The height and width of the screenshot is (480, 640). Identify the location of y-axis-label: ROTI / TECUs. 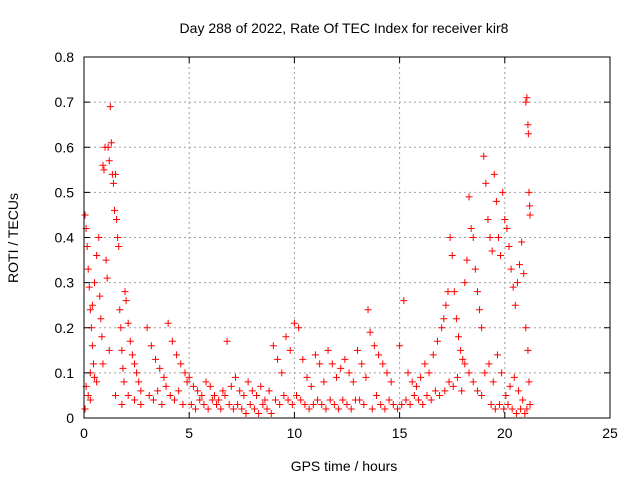
(13, 238).